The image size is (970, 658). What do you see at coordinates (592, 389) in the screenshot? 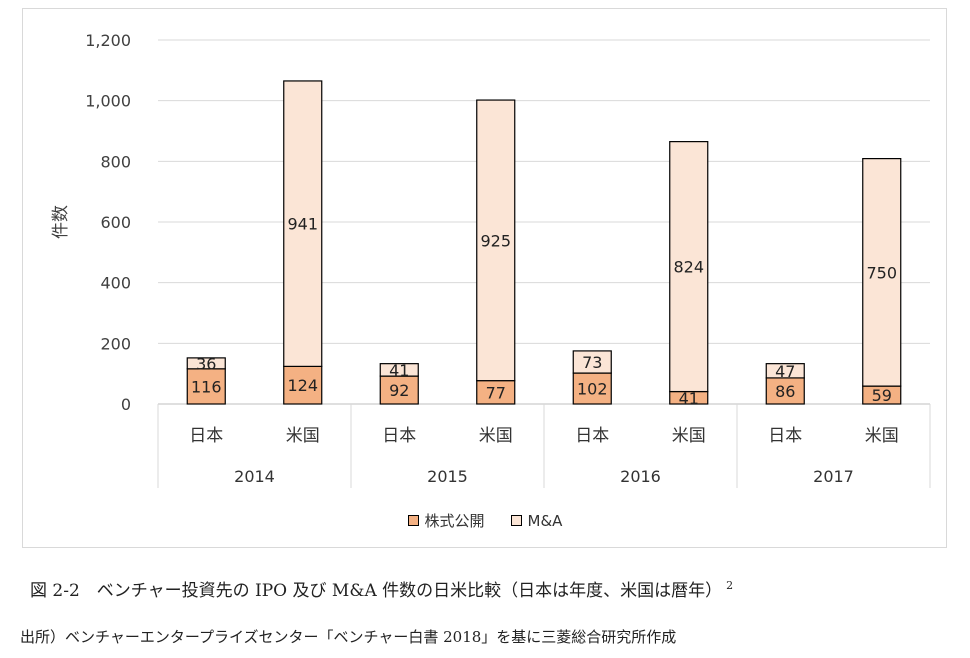
I see `data-label-ipo: 102` at bounding box center [592, 389].